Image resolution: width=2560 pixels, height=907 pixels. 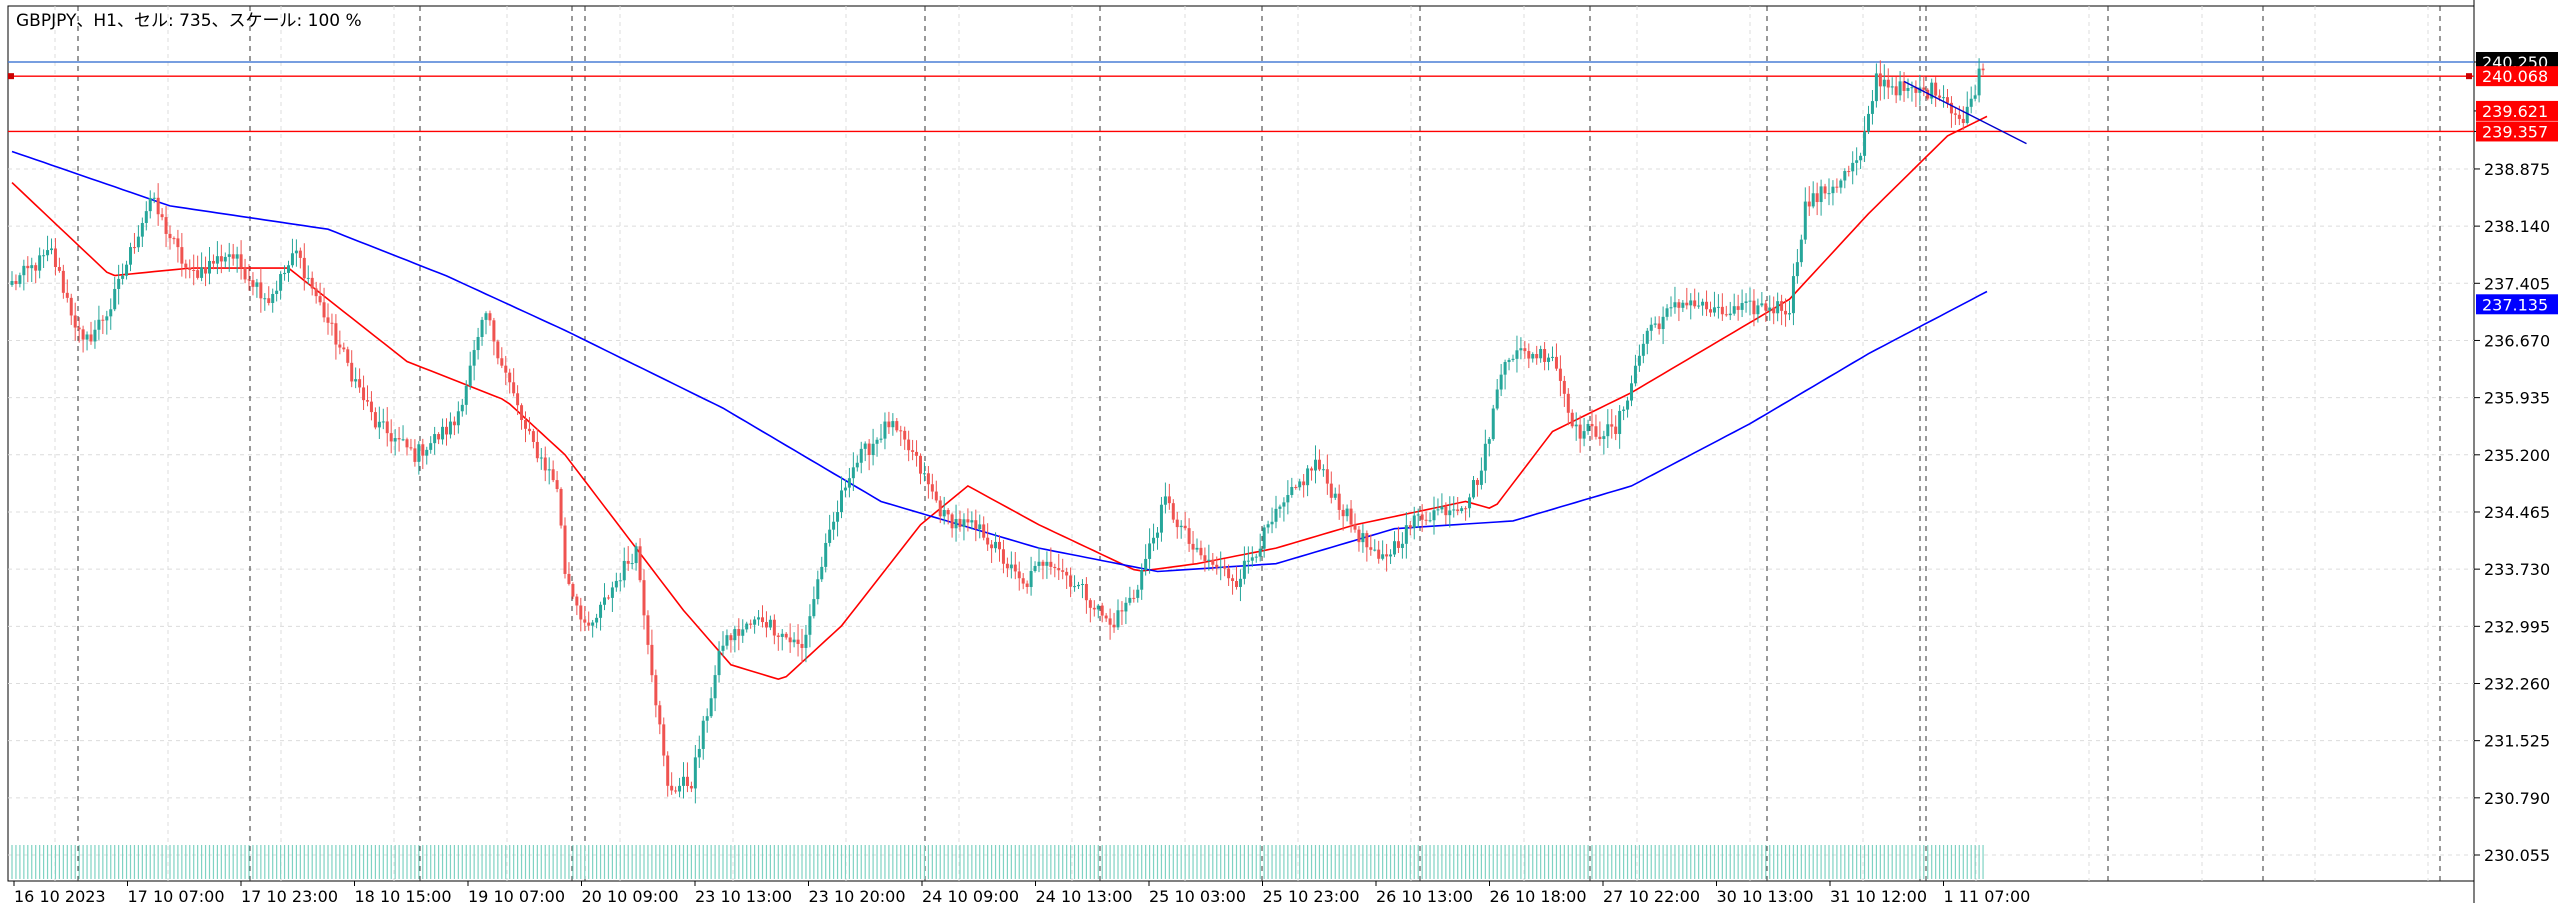 I want to click on price-axis-label: 238.140, so click(x=2517, y=226).